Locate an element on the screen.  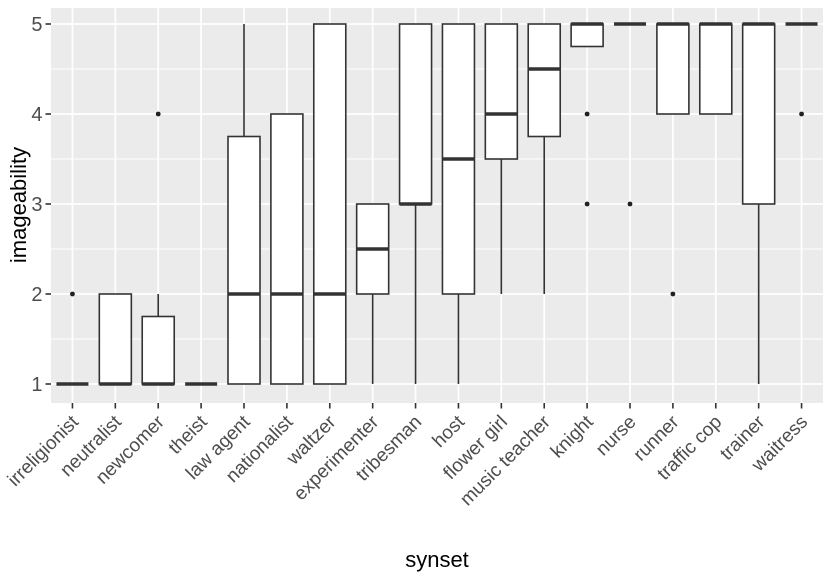
boxplot-knight is located at coordinates (587, 114).